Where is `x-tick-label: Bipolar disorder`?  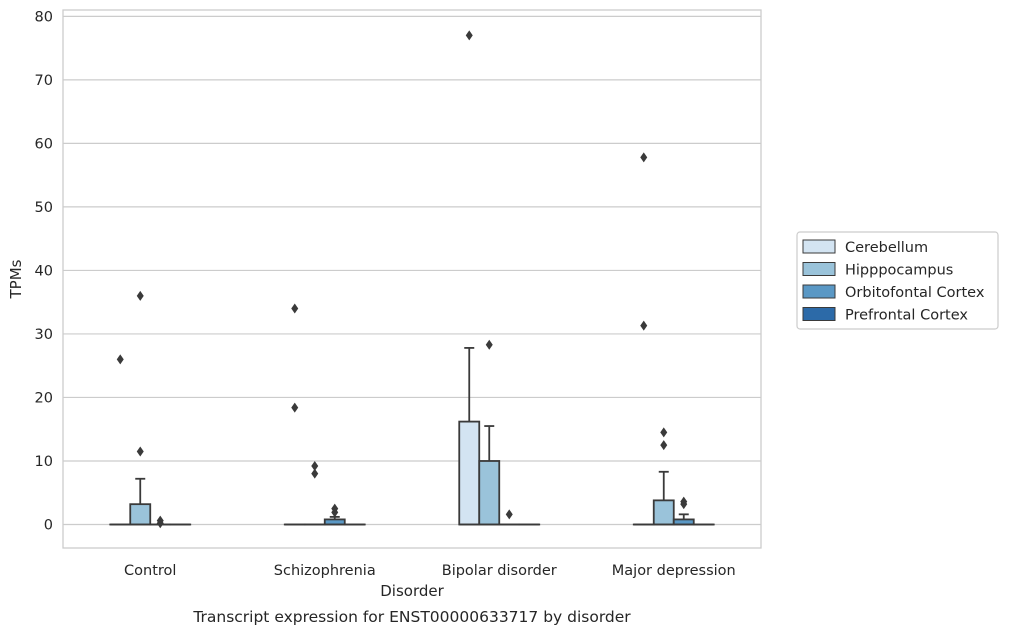 x-tick-label: Bipolar disorder is located at coordinates (499, 571).